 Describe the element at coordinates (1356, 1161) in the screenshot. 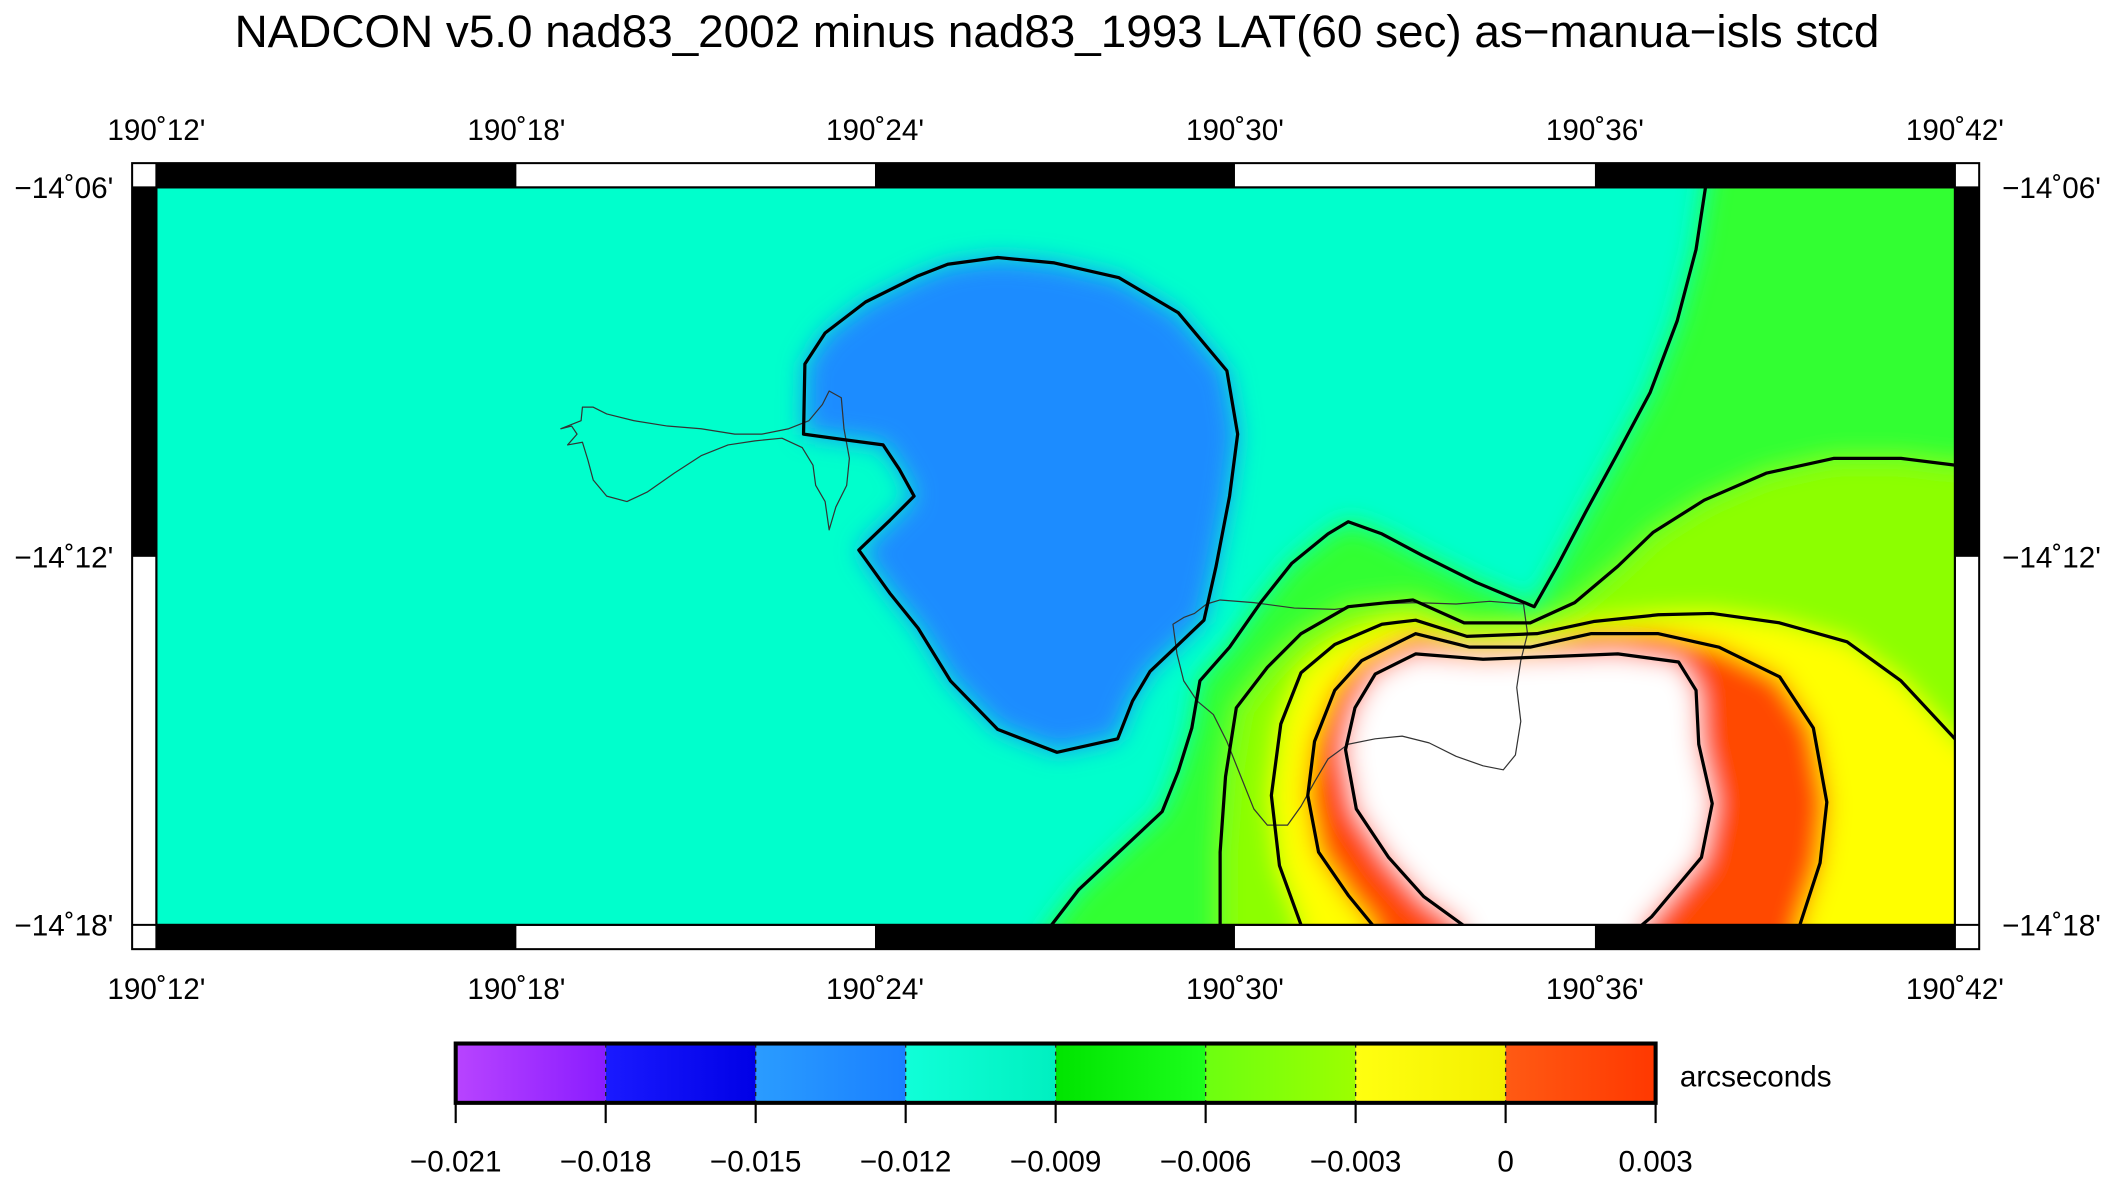

I see `colorbar-tick-label: −0.003` at that location.